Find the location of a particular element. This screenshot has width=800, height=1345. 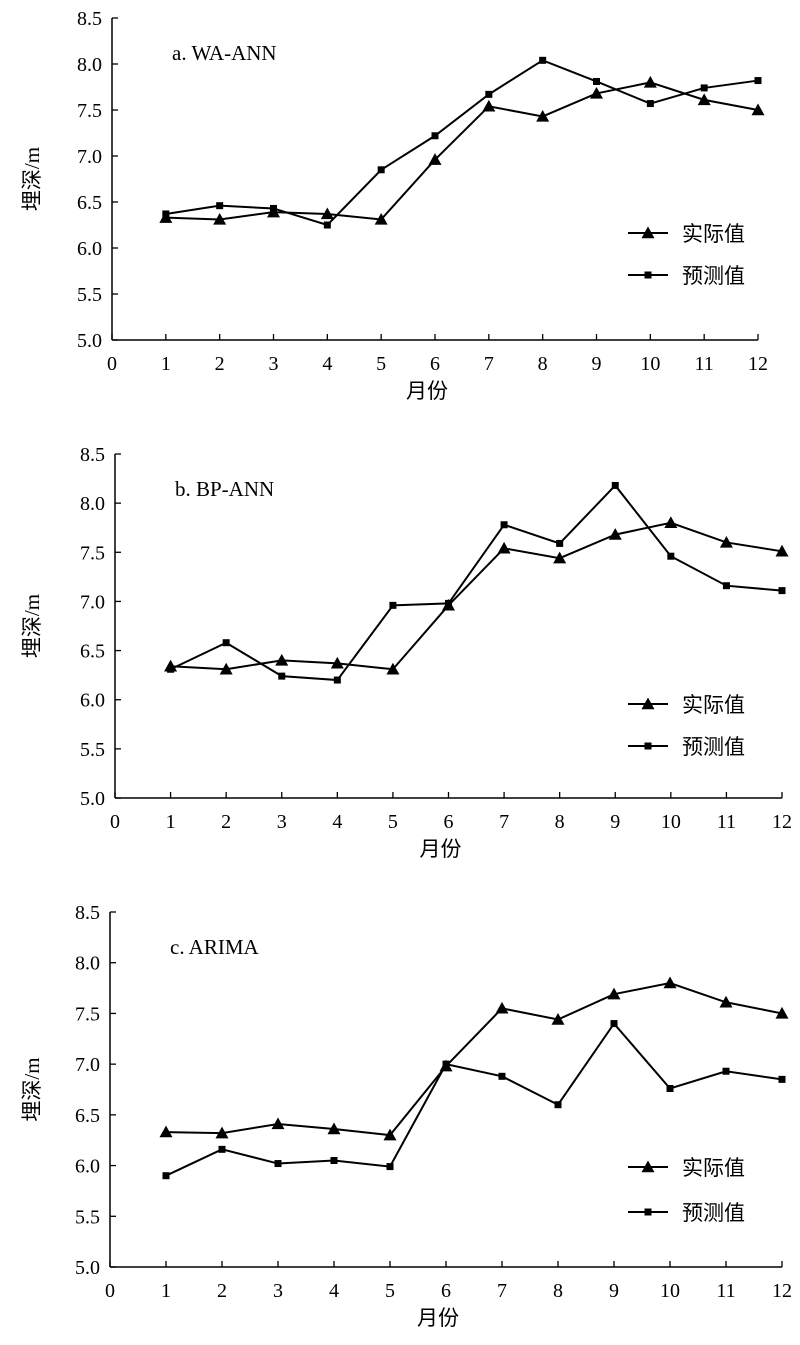

legend-label: 预测值 is located at coordinates (713, 747).